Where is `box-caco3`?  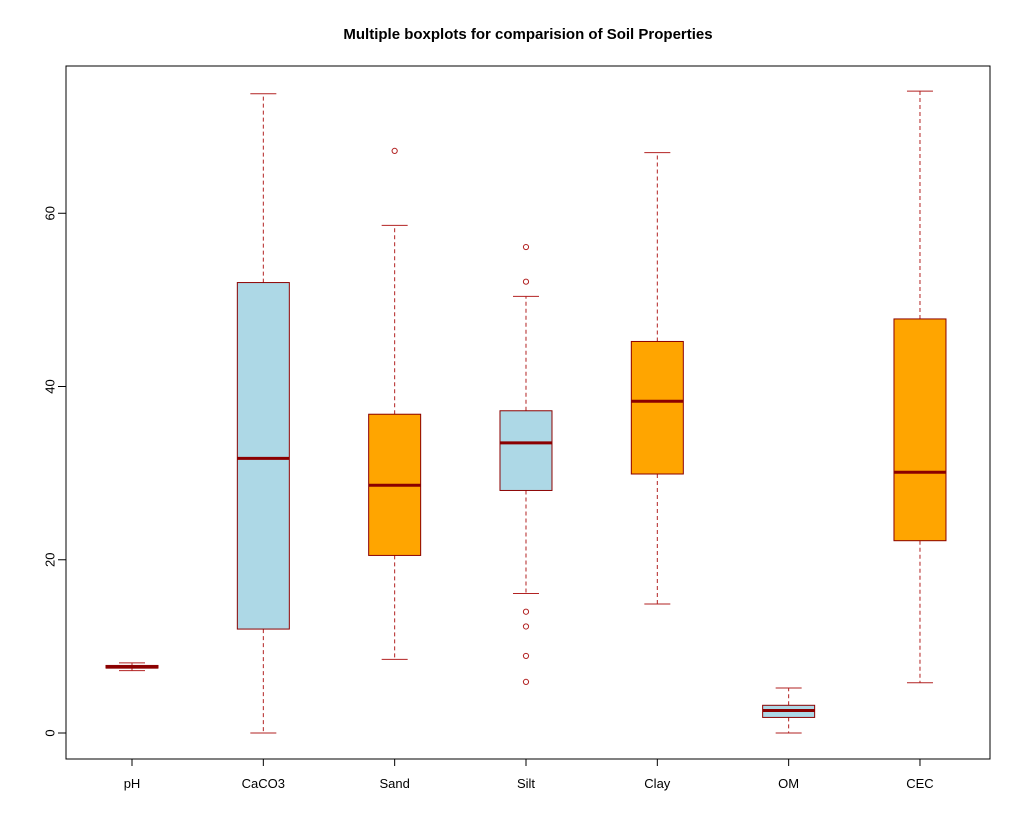
box-caco3 is located at coordinates (263, 413).